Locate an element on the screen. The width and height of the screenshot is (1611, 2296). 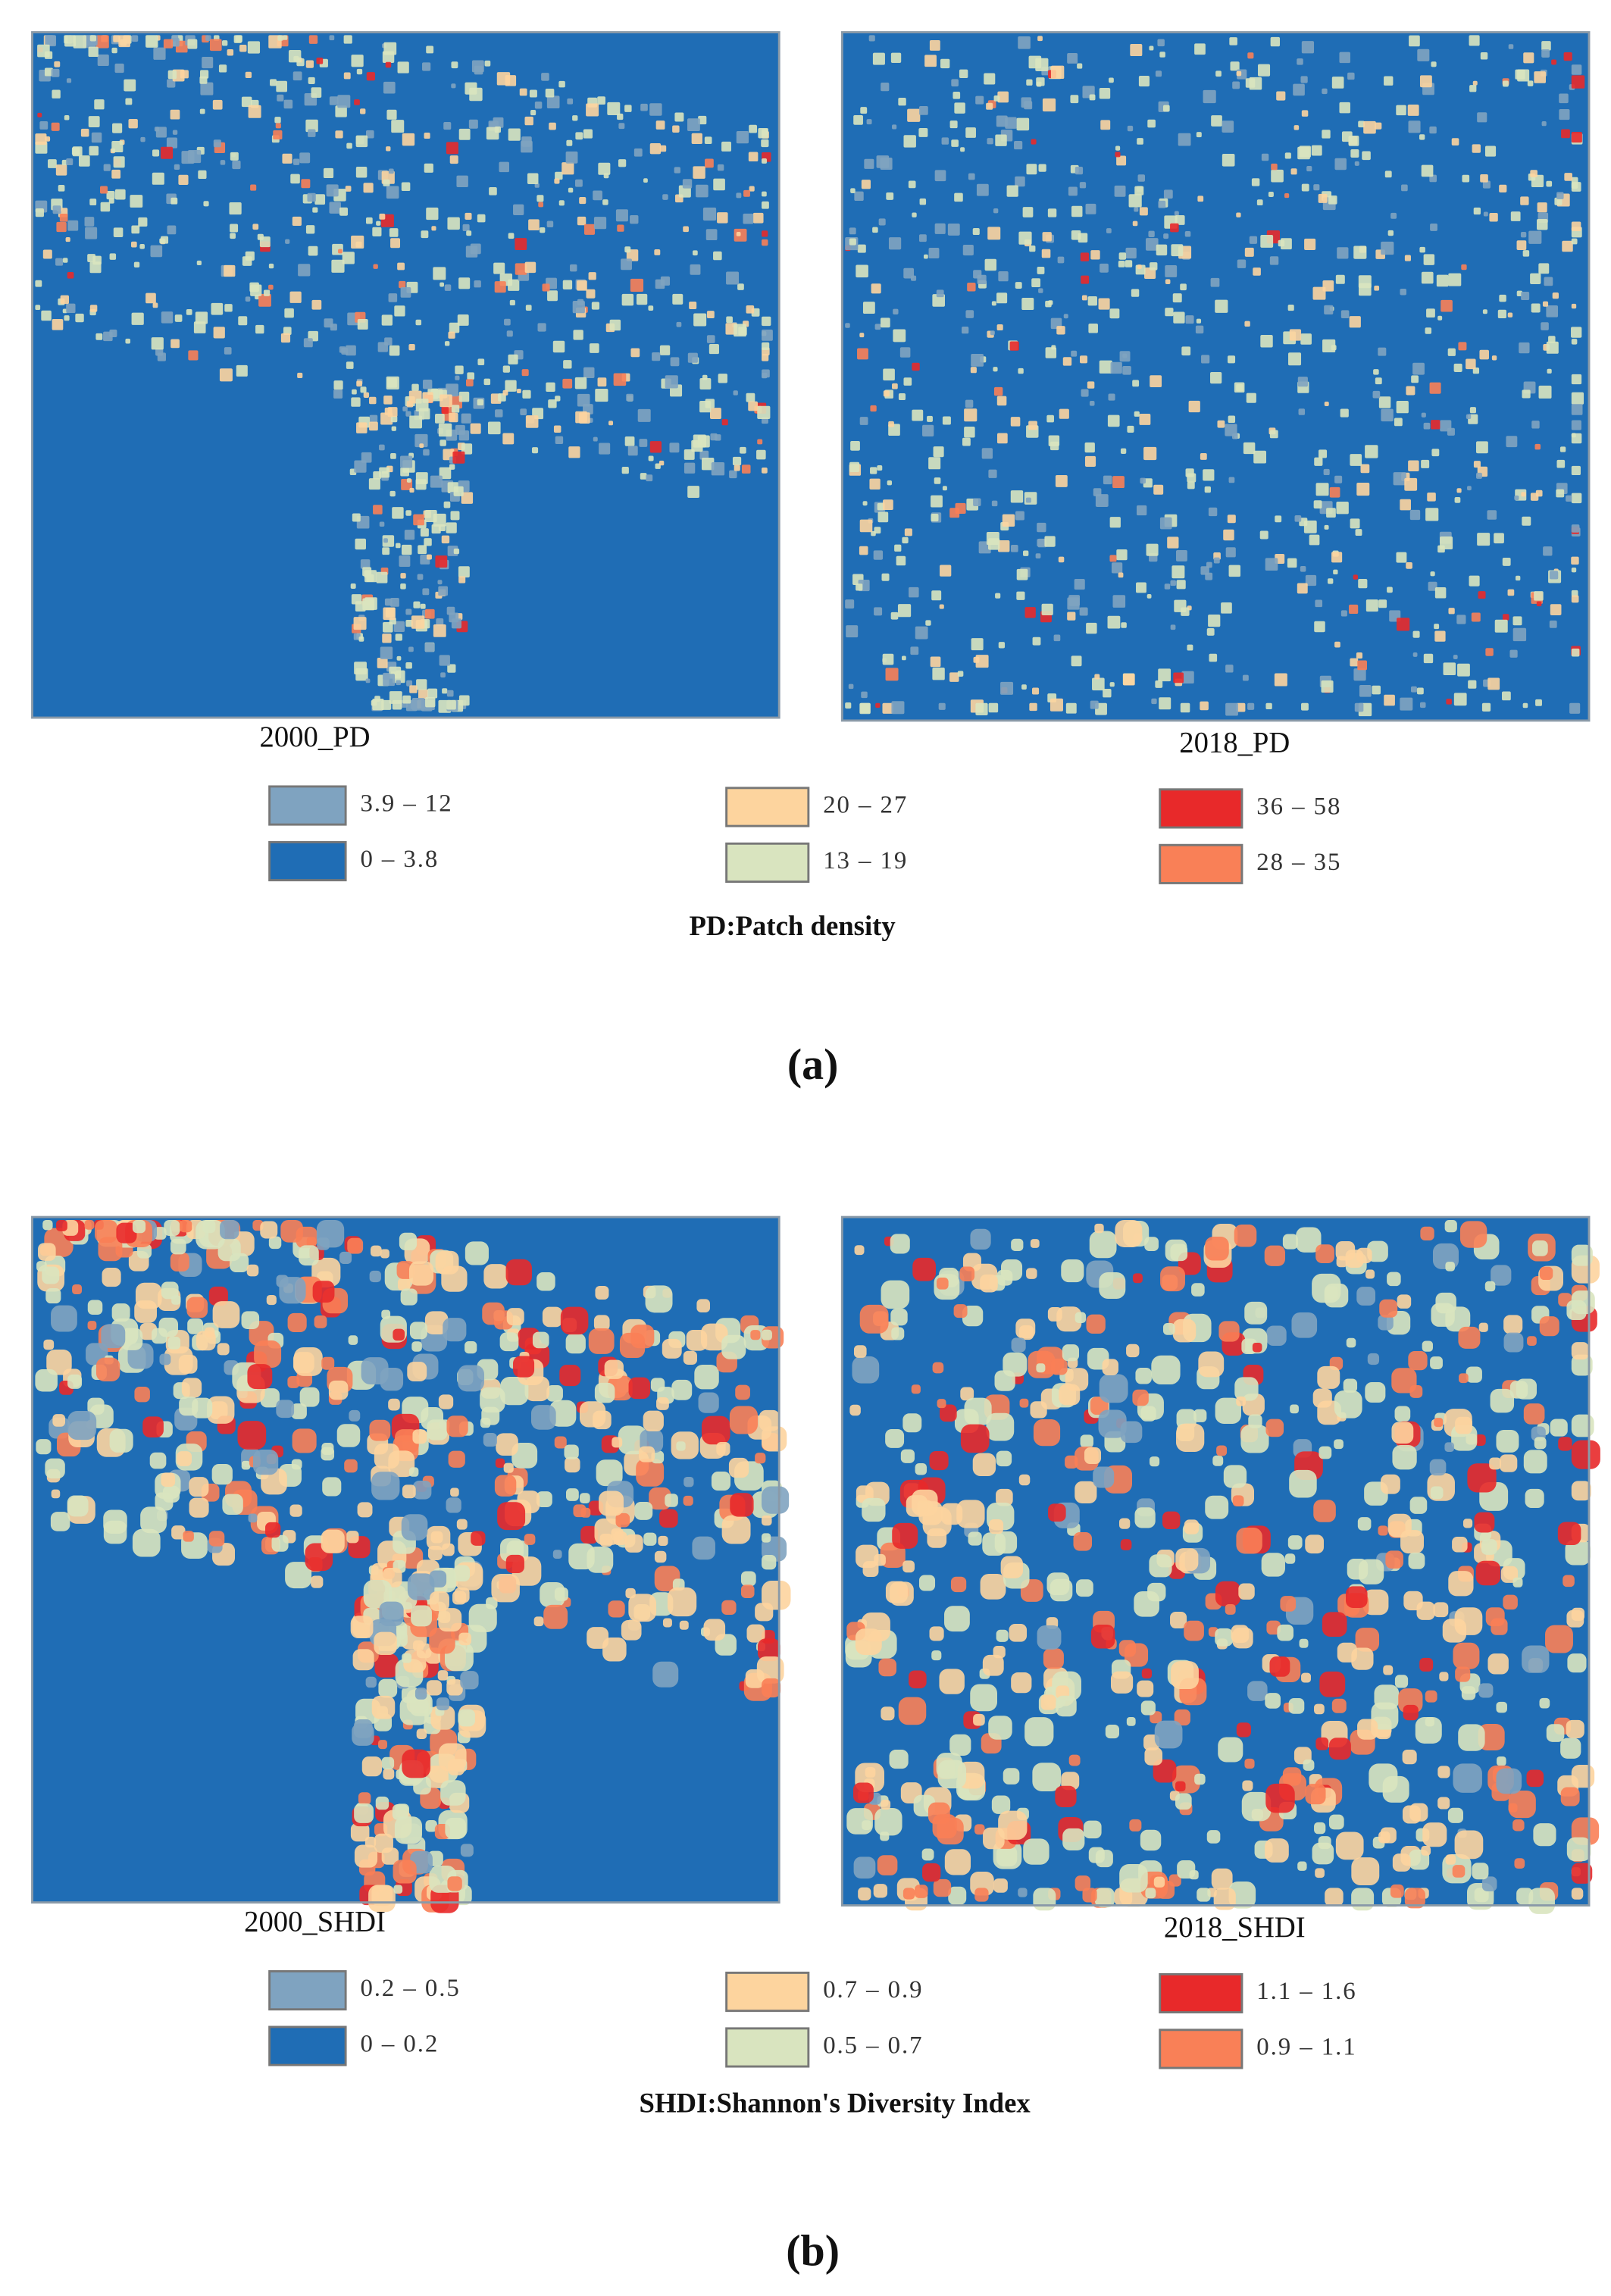
map-label: 2018_SHDI is located at coordinates (1235, 1928).